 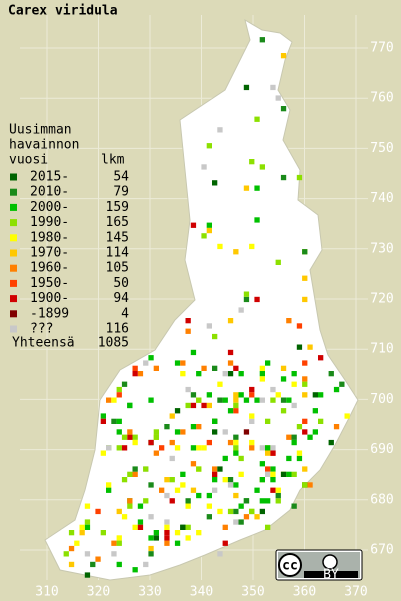 I want to click on legend-label: 2015-, so click(x=49, y=177).